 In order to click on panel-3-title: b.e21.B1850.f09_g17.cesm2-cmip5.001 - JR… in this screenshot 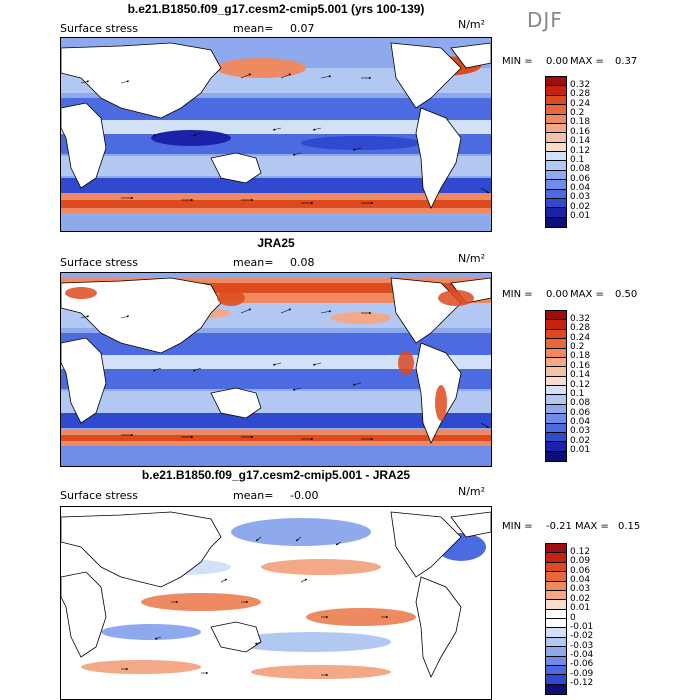, I will do `click(276, 475)`.